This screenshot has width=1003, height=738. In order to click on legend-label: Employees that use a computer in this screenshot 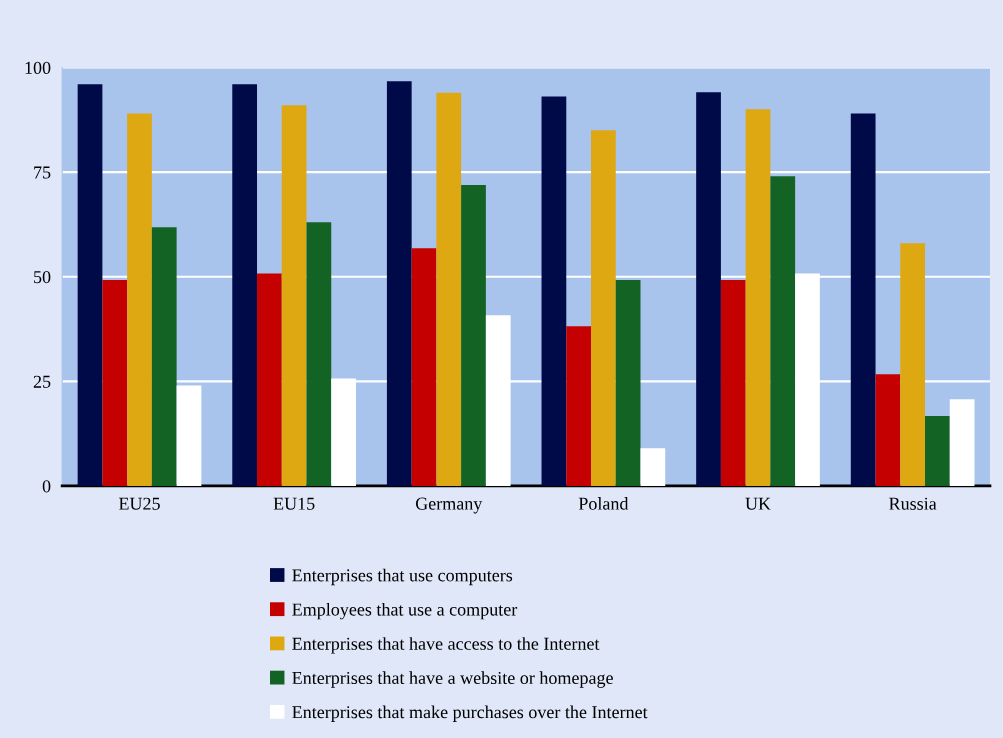, I will do `click(405, 611)`.